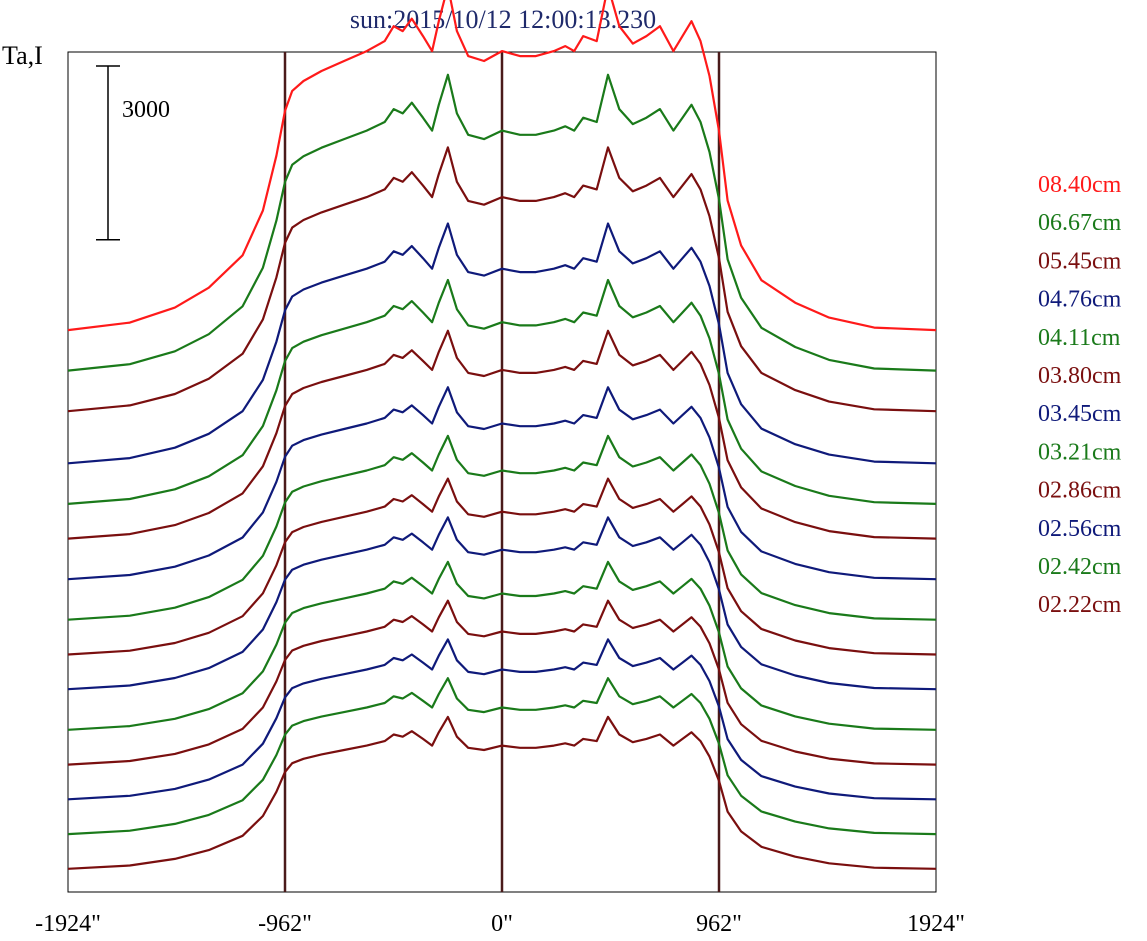  I want to click on x-tick-label-4: 1924", so click(936, 924).